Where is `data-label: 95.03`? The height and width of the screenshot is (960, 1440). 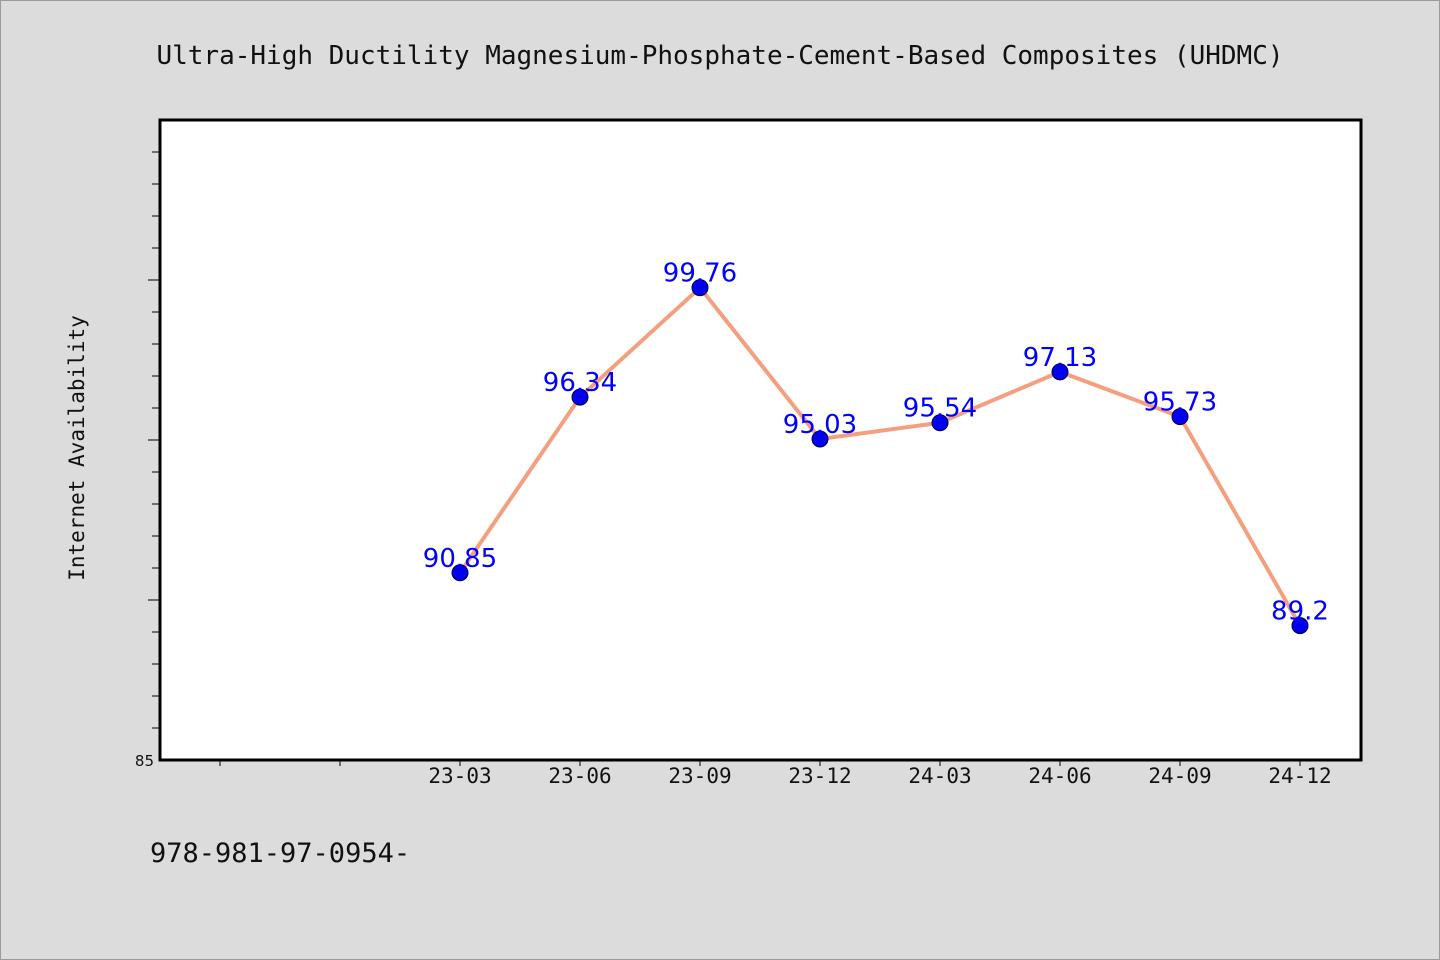 data-label: 95.03 is located at coordinates (820, 425).